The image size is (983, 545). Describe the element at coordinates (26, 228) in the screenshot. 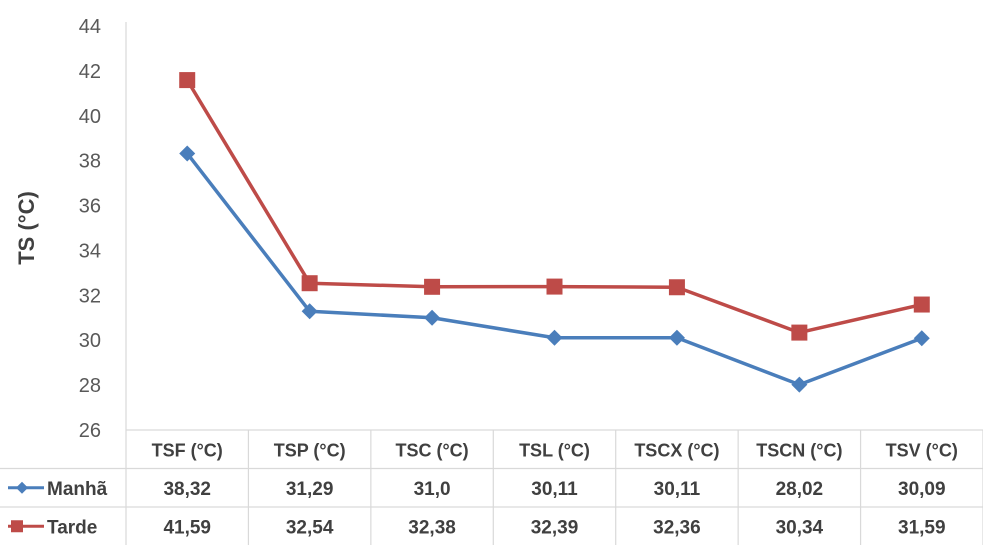

I see `y-axis-label: TS (°C)` at that location.